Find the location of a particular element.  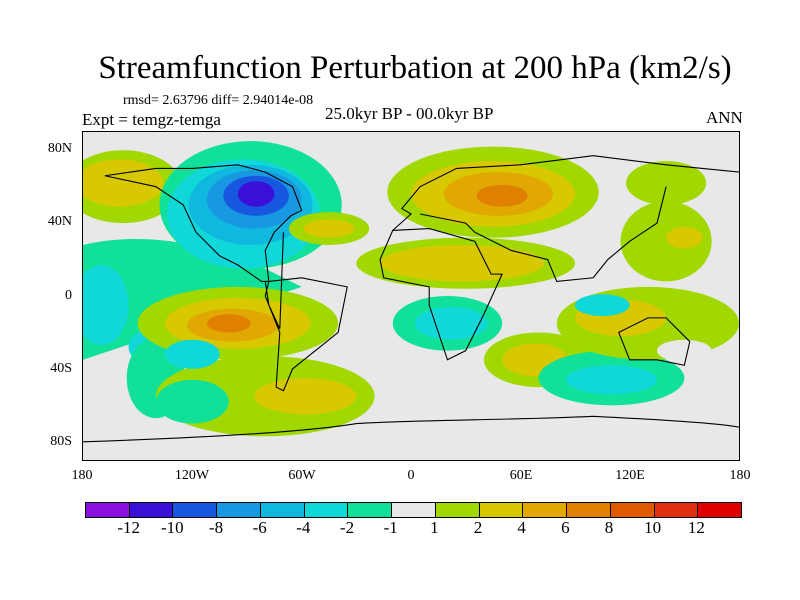

y-tick-label: 80S is located at coordinates (61, 441).